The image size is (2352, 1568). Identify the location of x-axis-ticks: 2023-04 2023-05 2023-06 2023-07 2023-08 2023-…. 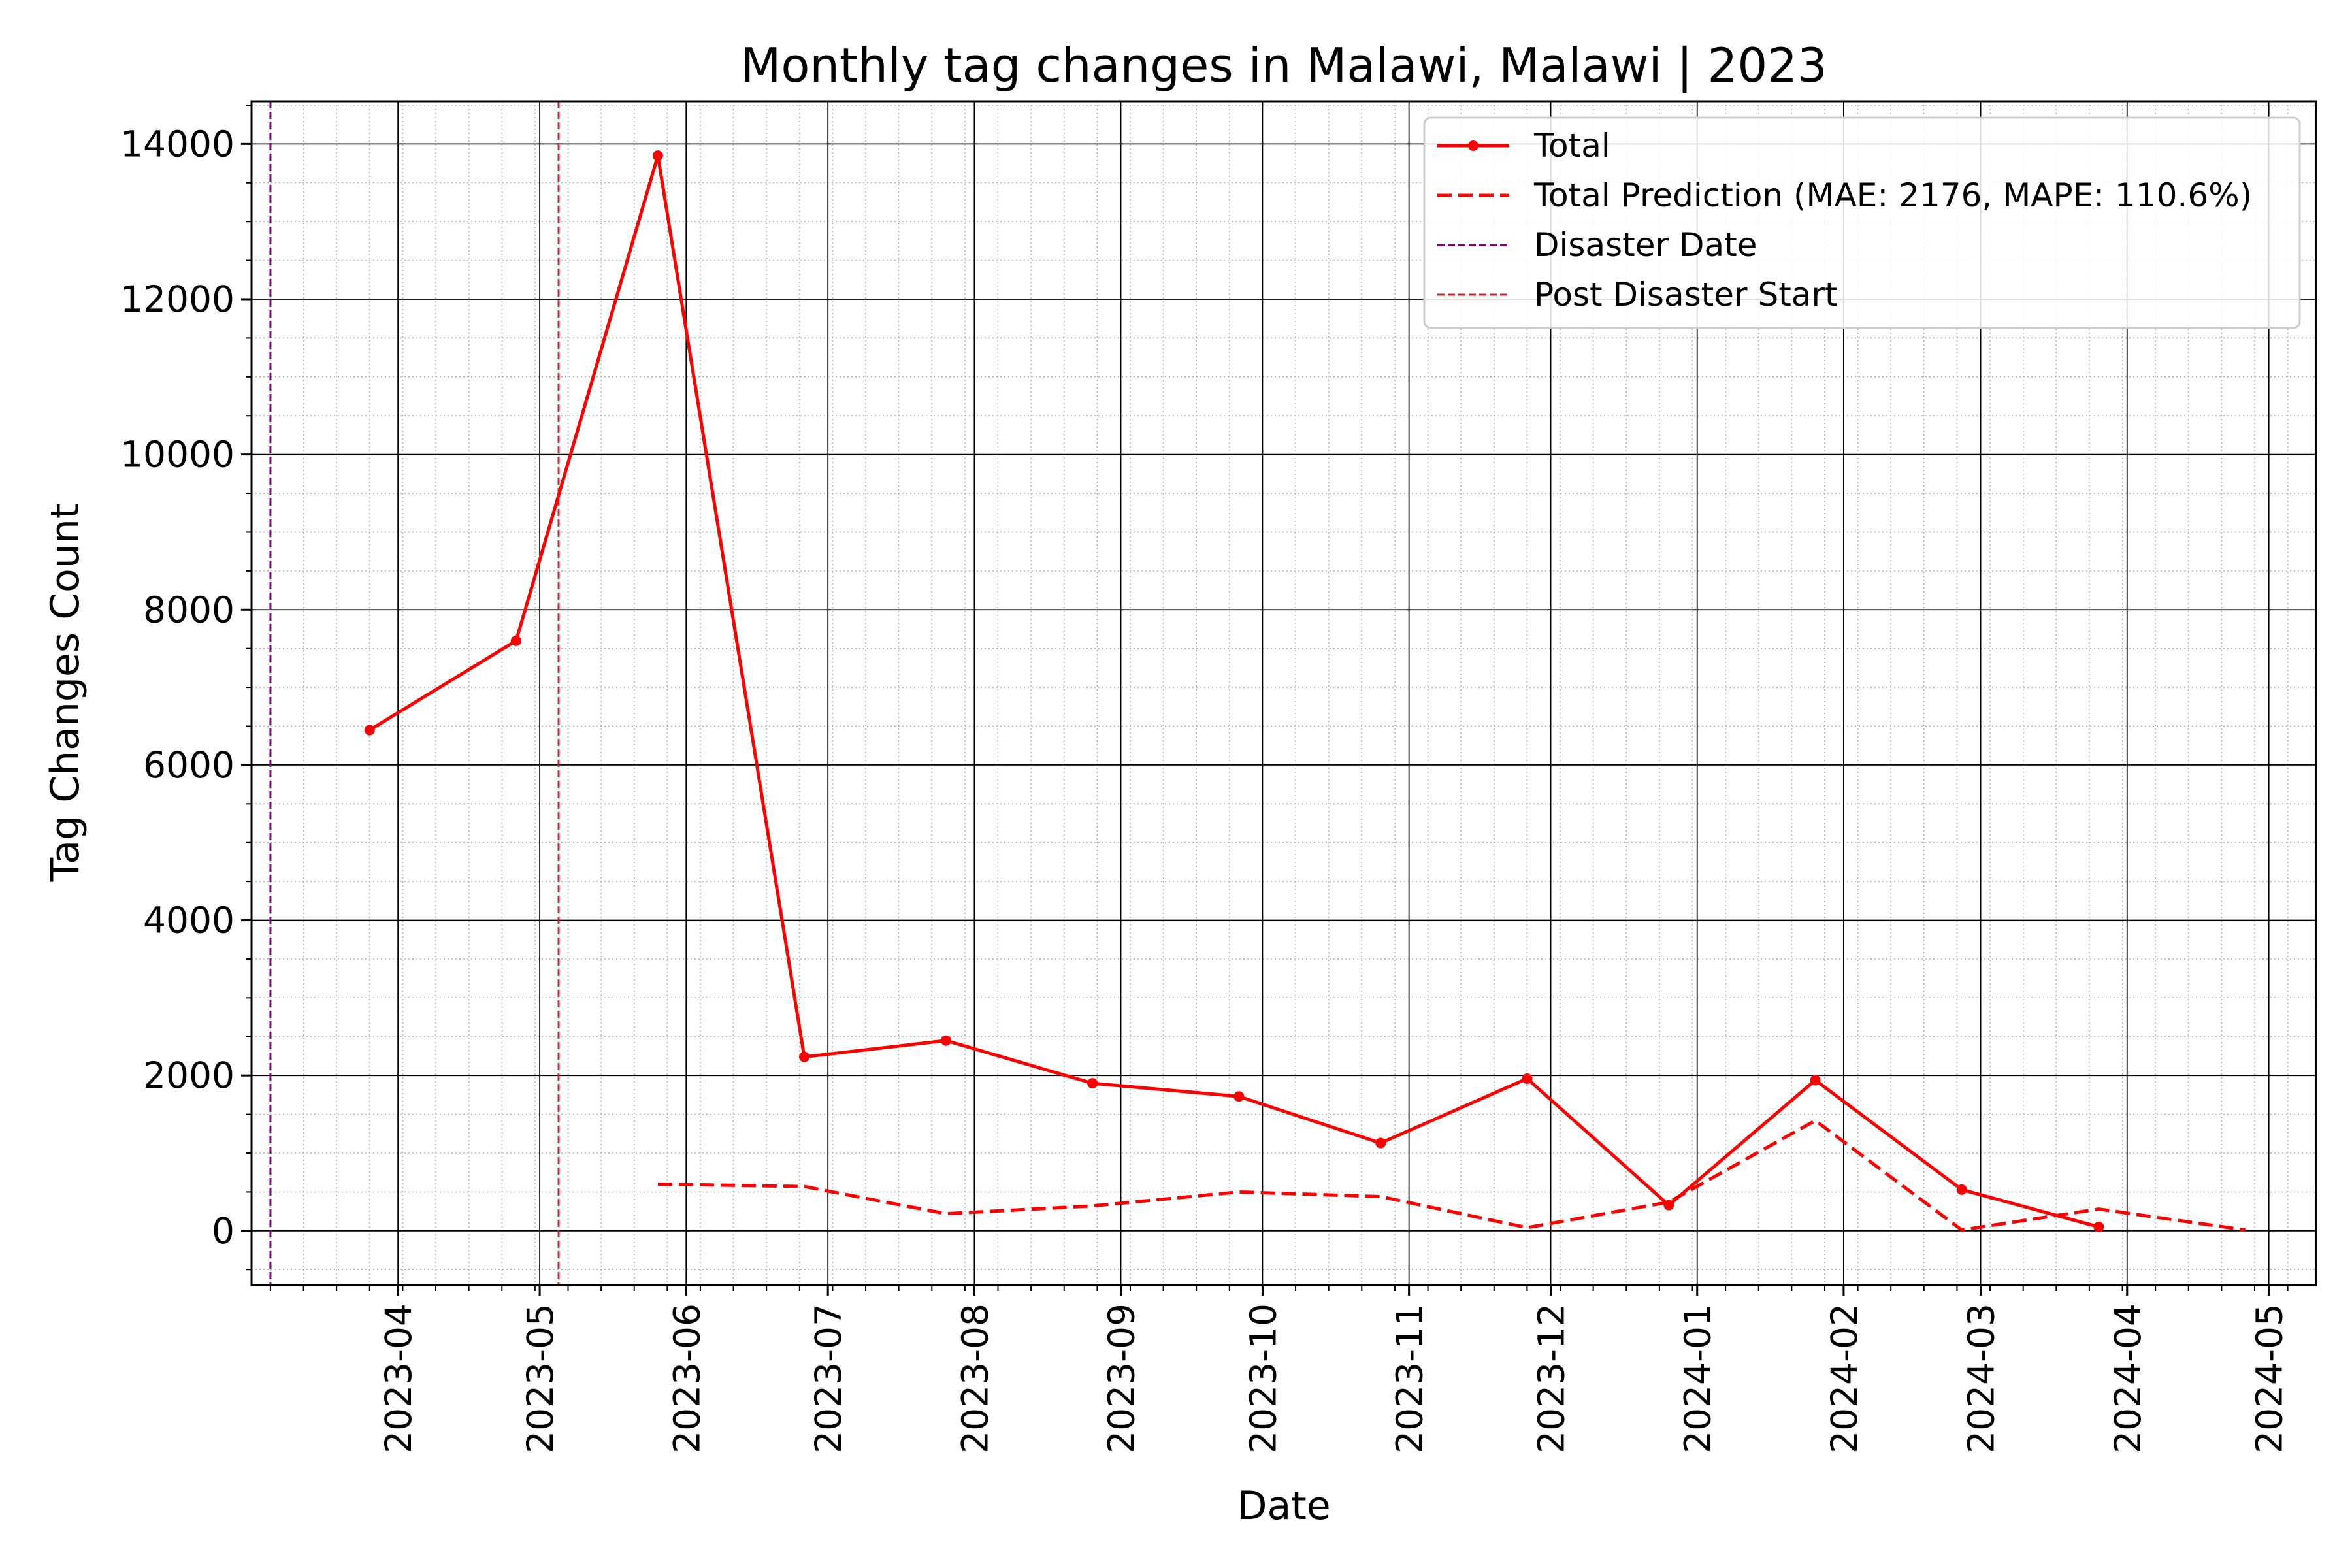
(1280, 1369).